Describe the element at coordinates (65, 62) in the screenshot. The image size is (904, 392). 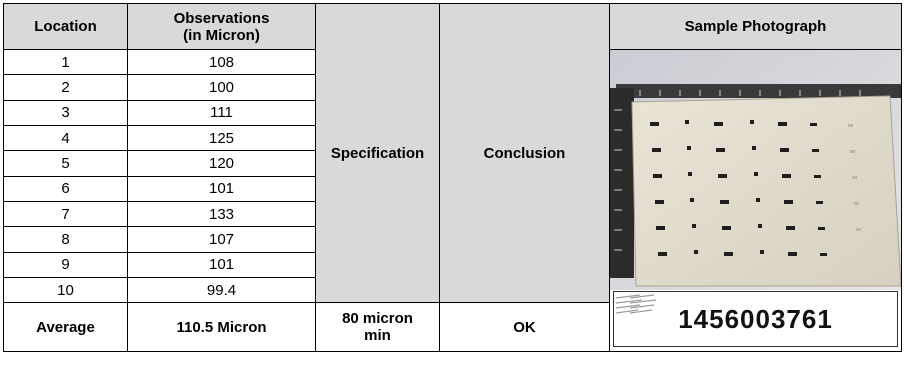
I see `location-cell: 1` at that location.